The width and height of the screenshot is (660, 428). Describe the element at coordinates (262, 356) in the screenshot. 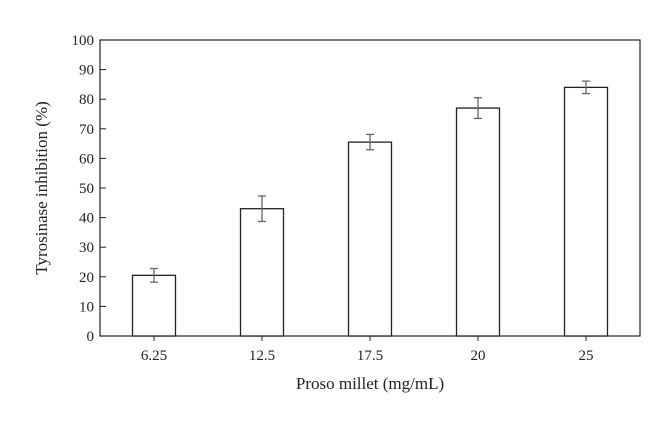

I see `x-tick-label: 12.5` at that location.